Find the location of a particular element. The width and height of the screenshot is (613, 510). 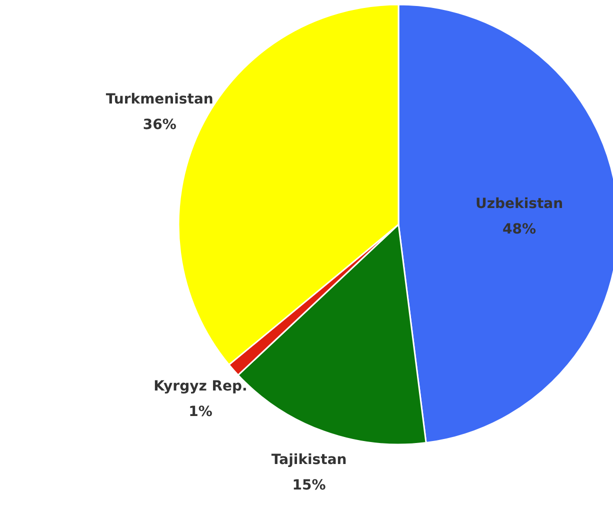

data-label: 48% is located at coordinates (519, 230).